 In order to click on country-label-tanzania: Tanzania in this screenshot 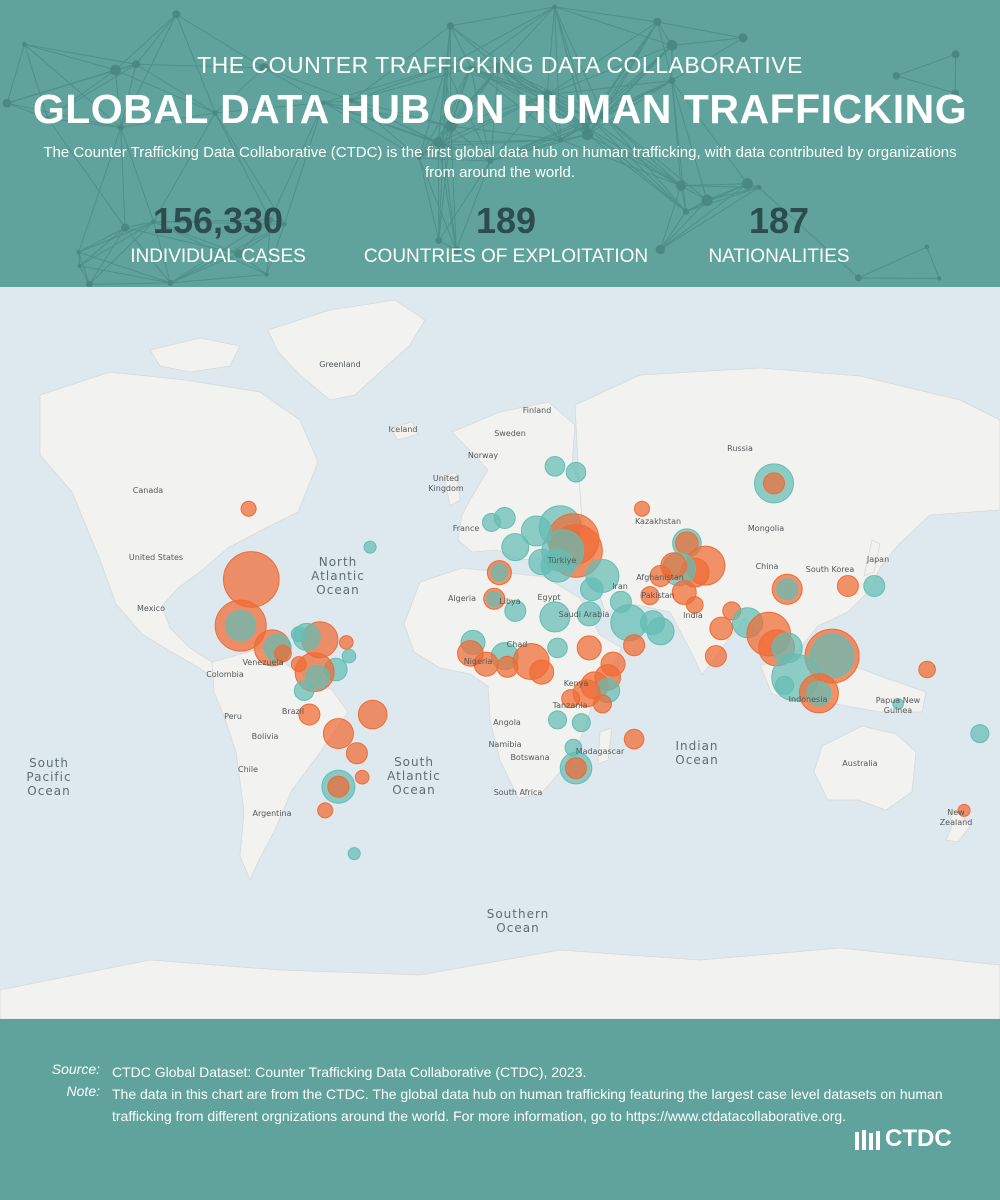, I will do `click(570, 705)`.